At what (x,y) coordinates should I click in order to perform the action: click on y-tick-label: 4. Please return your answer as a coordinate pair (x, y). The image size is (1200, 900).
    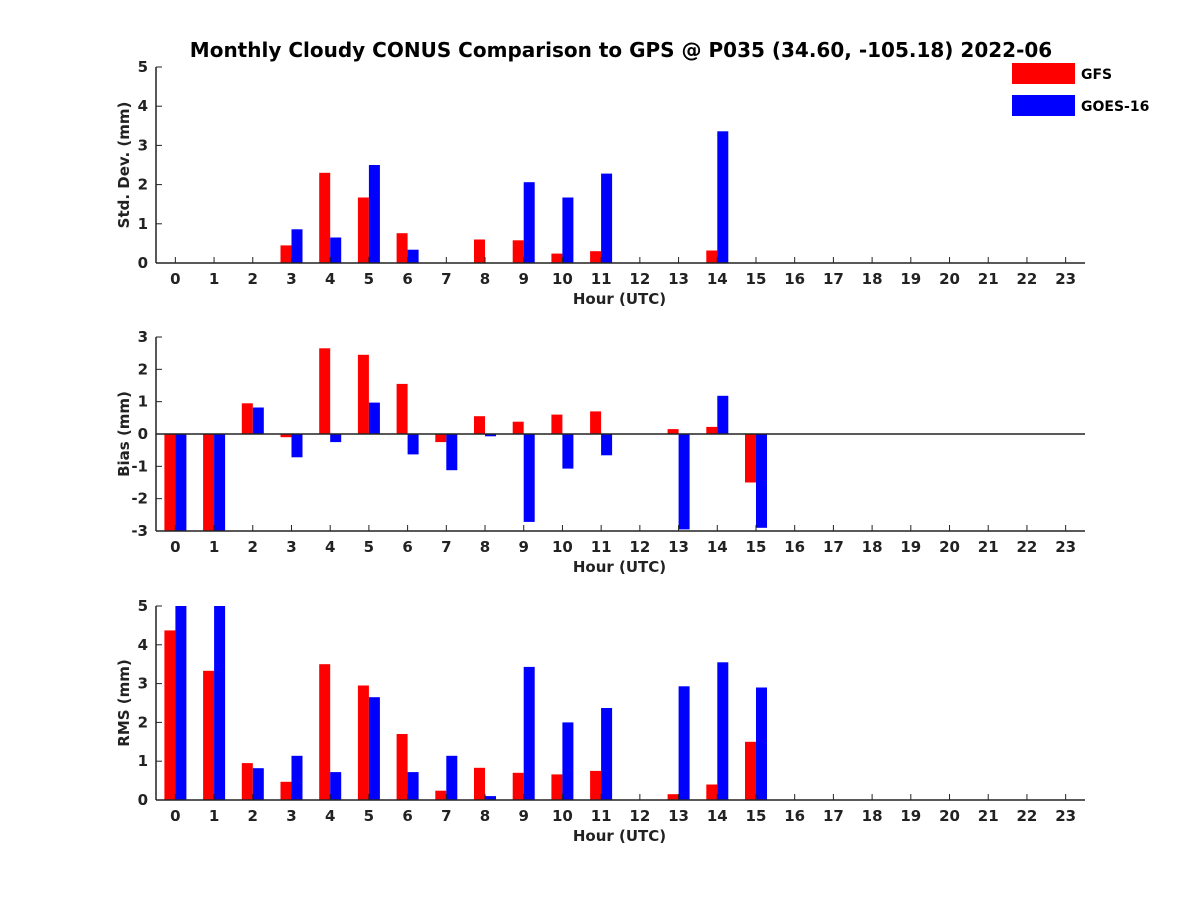
    Looking at the image, I should click on (143, 106).